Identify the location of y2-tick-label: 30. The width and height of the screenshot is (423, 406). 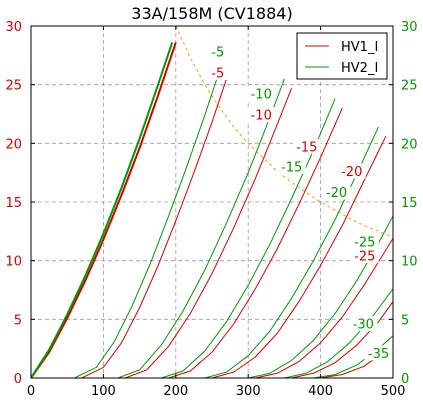
(409, 27).